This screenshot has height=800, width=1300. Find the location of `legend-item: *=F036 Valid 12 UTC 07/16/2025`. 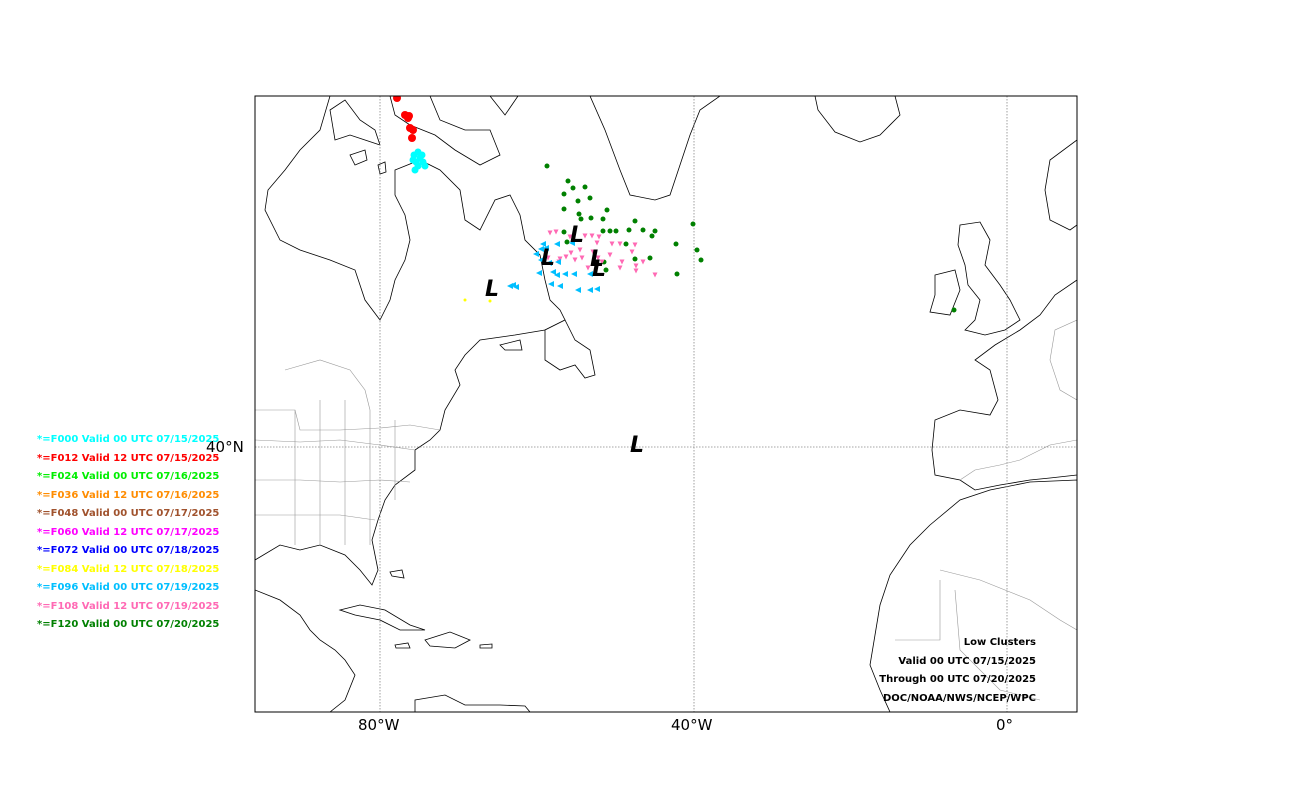

legend-item: *=F036 Valid 12 UTC 07/16/2025 is located at coordinates (128, 495).